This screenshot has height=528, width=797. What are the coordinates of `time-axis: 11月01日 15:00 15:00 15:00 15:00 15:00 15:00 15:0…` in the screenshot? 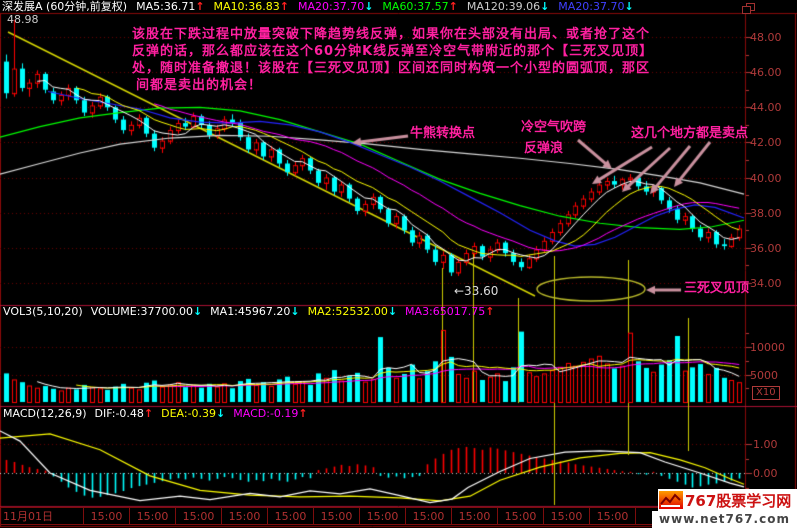 It's located at (372, 517).